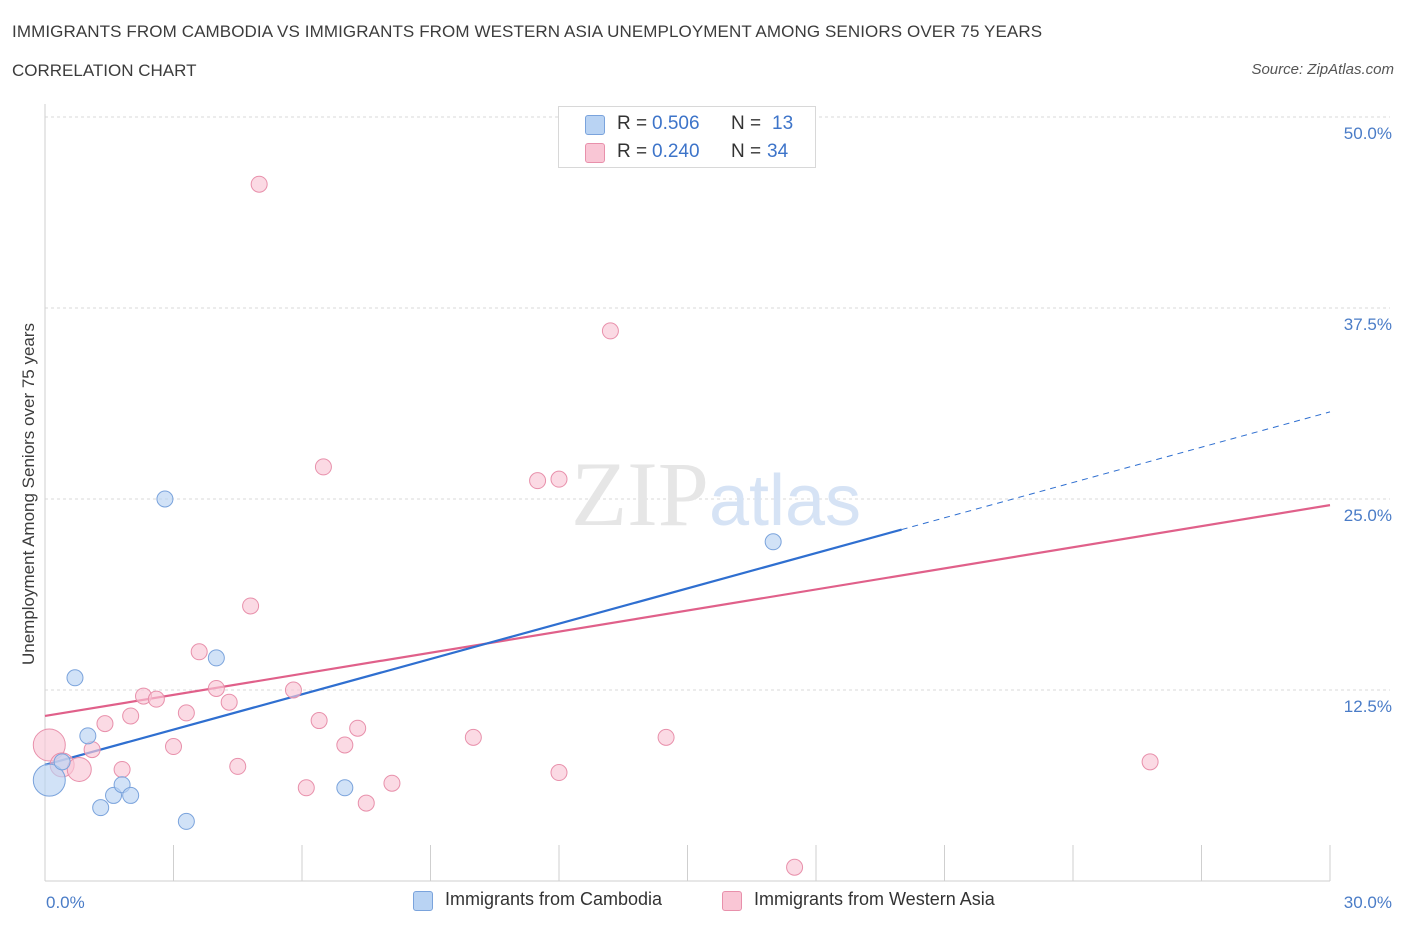 Image resolution: width=1406 pixels, height=930 pixels. Describe the element at coordinates (719, 902) in the screenshot. I see `x-tick-labels: 0.0% 30.0%` at that location.